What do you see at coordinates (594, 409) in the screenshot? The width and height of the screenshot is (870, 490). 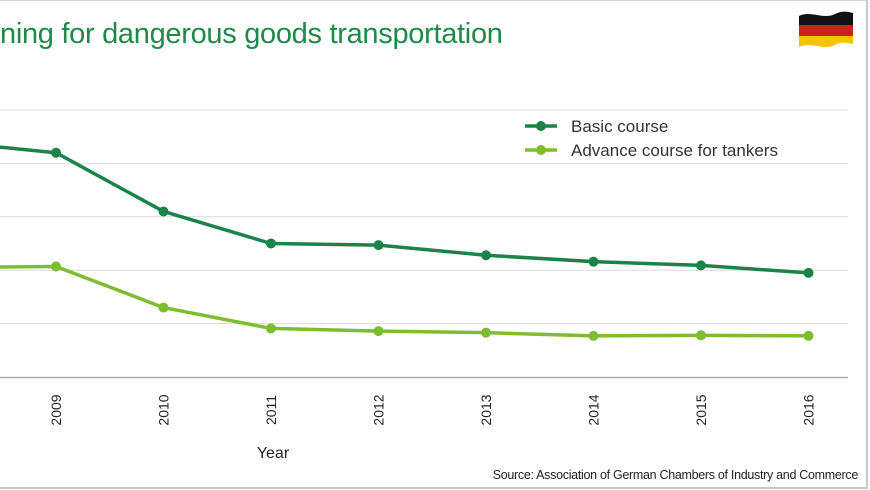 I see `x-tick-label: 2014` at bounding box center [594, 409].